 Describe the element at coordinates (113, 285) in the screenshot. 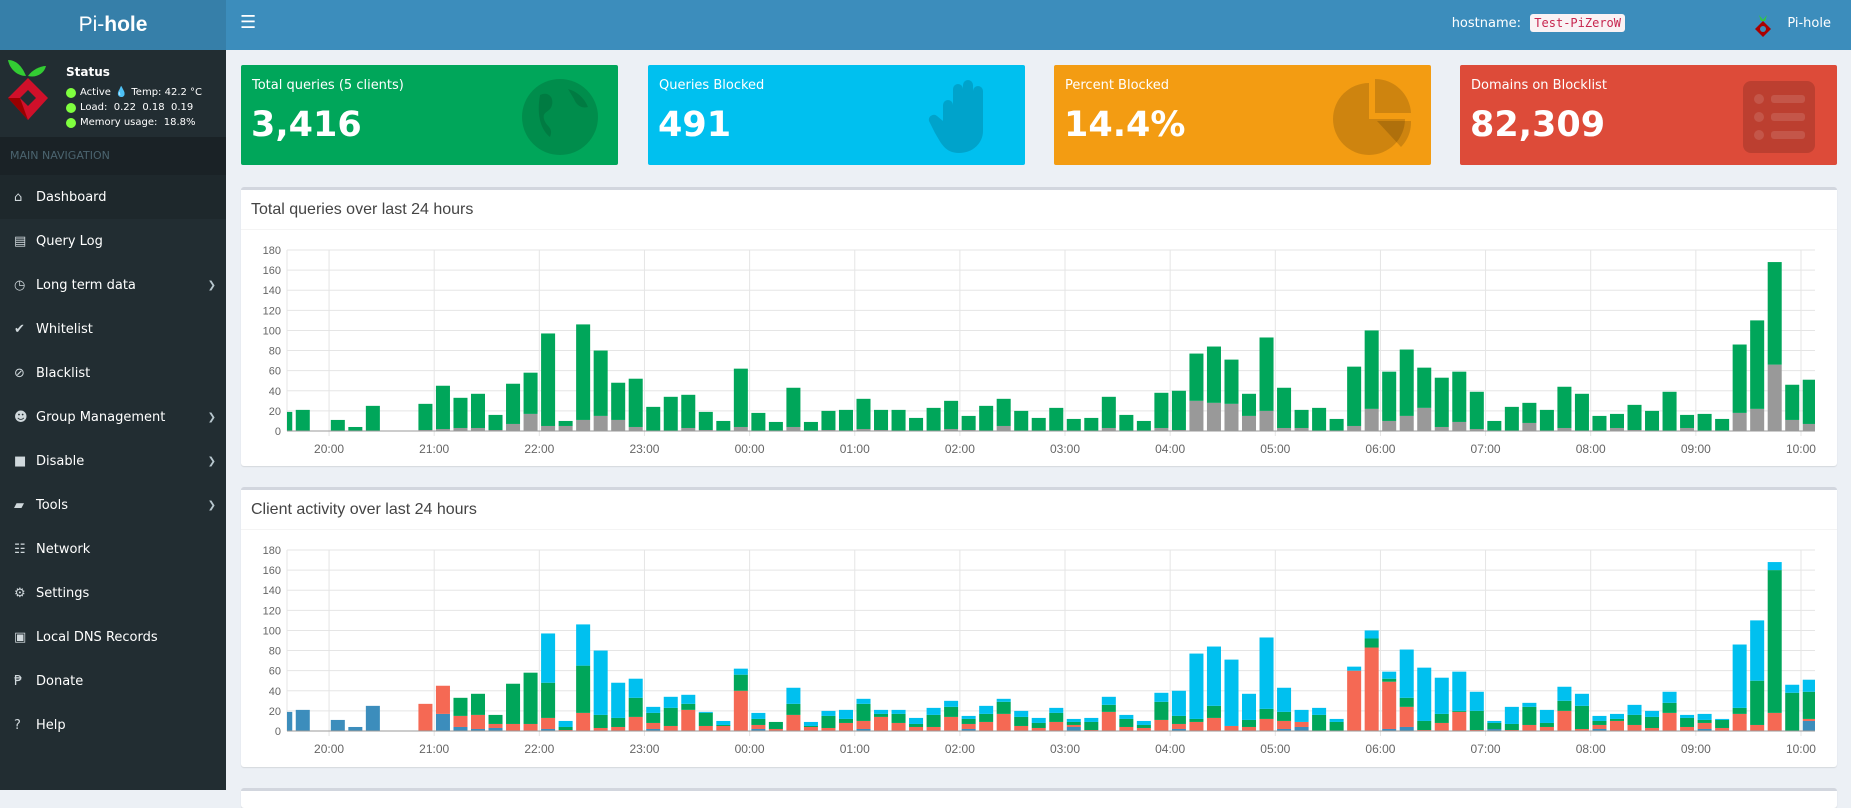

I see `sidebar-item-long-term-data: ◷ Long term data ❯` at that location.